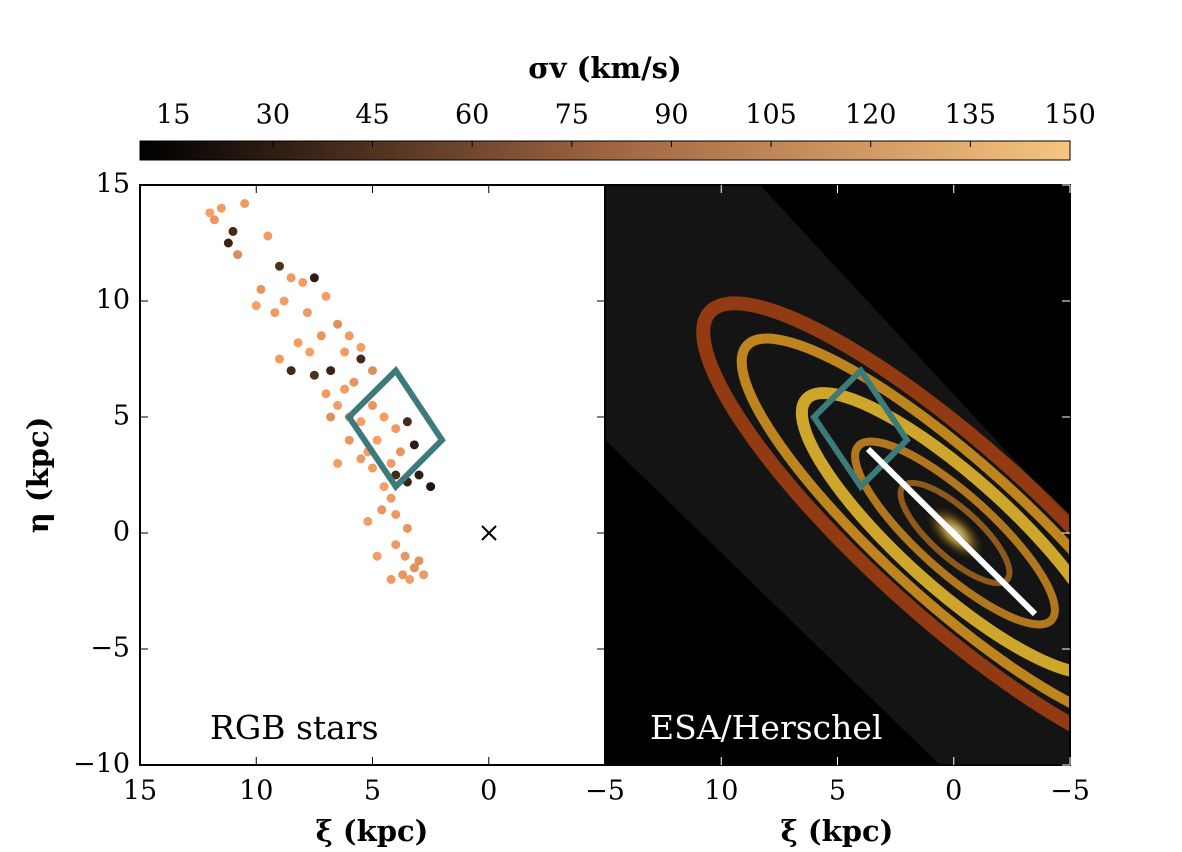  I want to click on y-tick-label: 10, so click(113, 300).